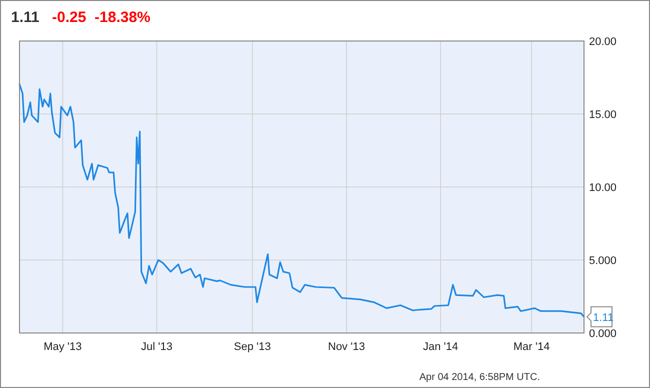  Describe the element at coordinates (440, 347) in the screenshot. I see `x-tick-label: Jan '14` at that location.